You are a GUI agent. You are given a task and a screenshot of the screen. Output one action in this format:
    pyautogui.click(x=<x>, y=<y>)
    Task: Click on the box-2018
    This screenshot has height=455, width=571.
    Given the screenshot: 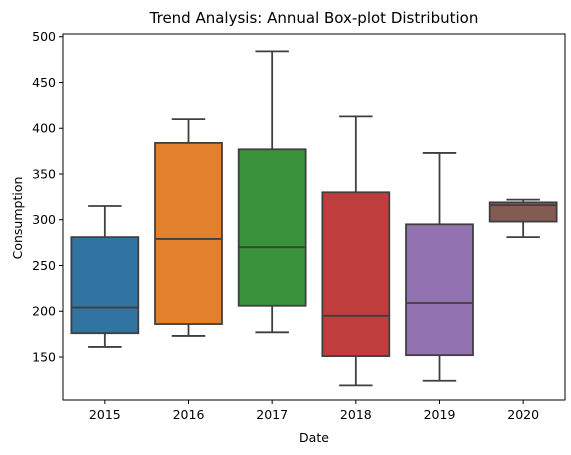 What is the action you would take?
    pyautogui.click(x=356, y=251)
    